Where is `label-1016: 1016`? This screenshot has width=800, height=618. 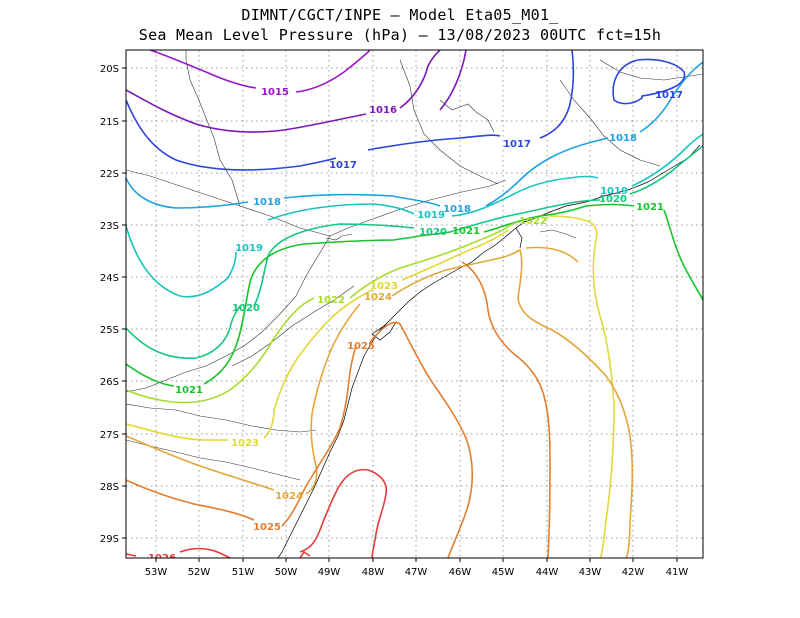 label-1016: 1016 is located at coordinates (383, 110).